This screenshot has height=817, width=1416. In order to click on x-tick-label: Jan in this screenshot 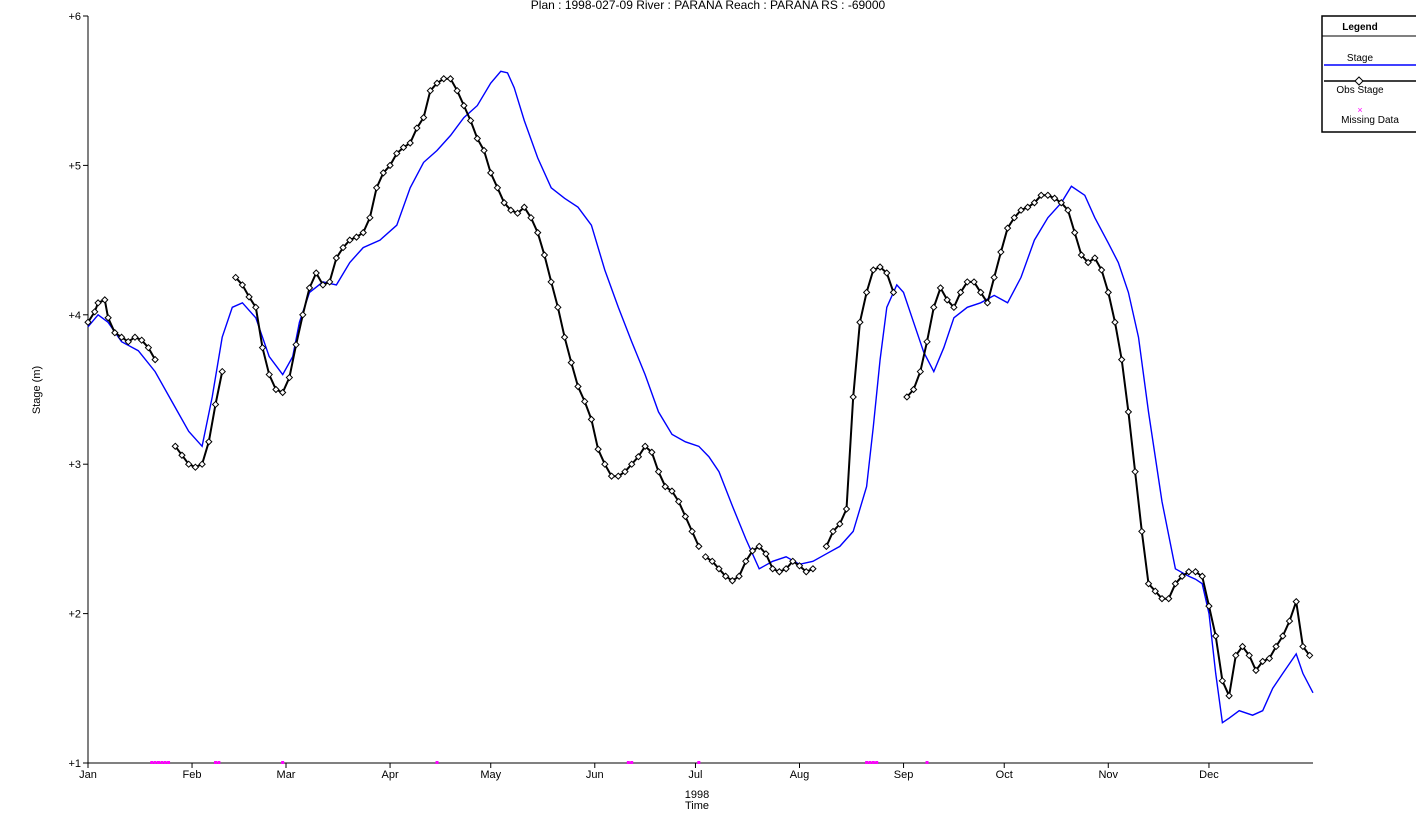, I will do `click(88, 775)`.